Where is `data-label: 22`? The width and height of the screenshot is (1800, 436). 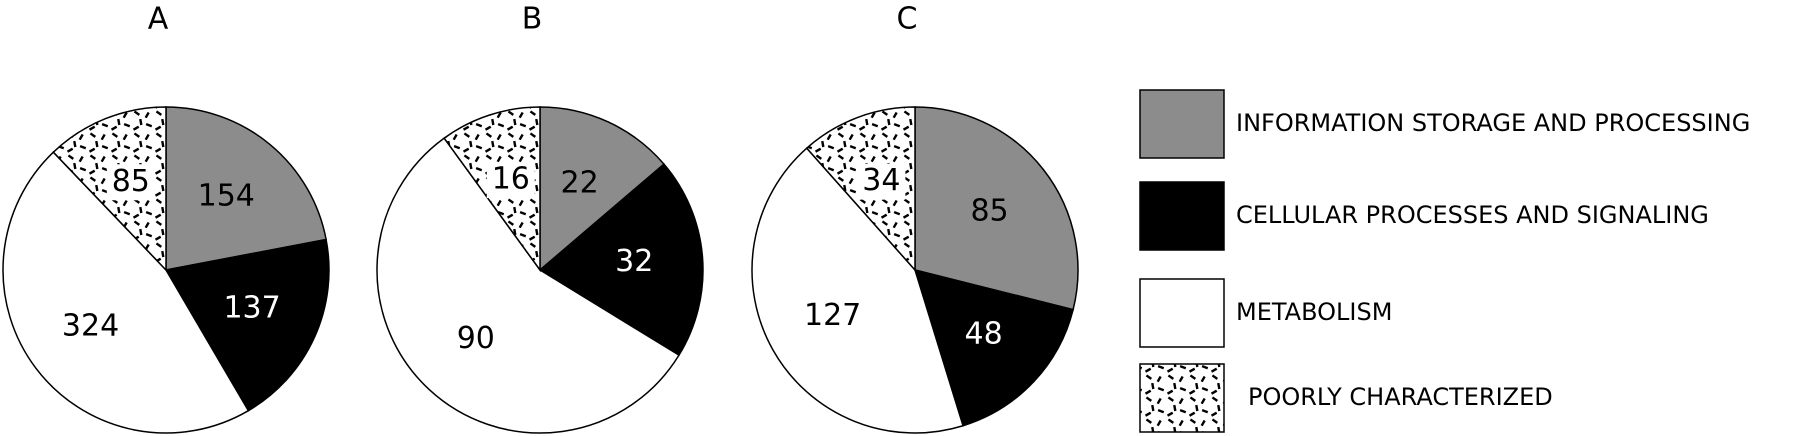 data-label: 22 is located at coordinates (579, 183).